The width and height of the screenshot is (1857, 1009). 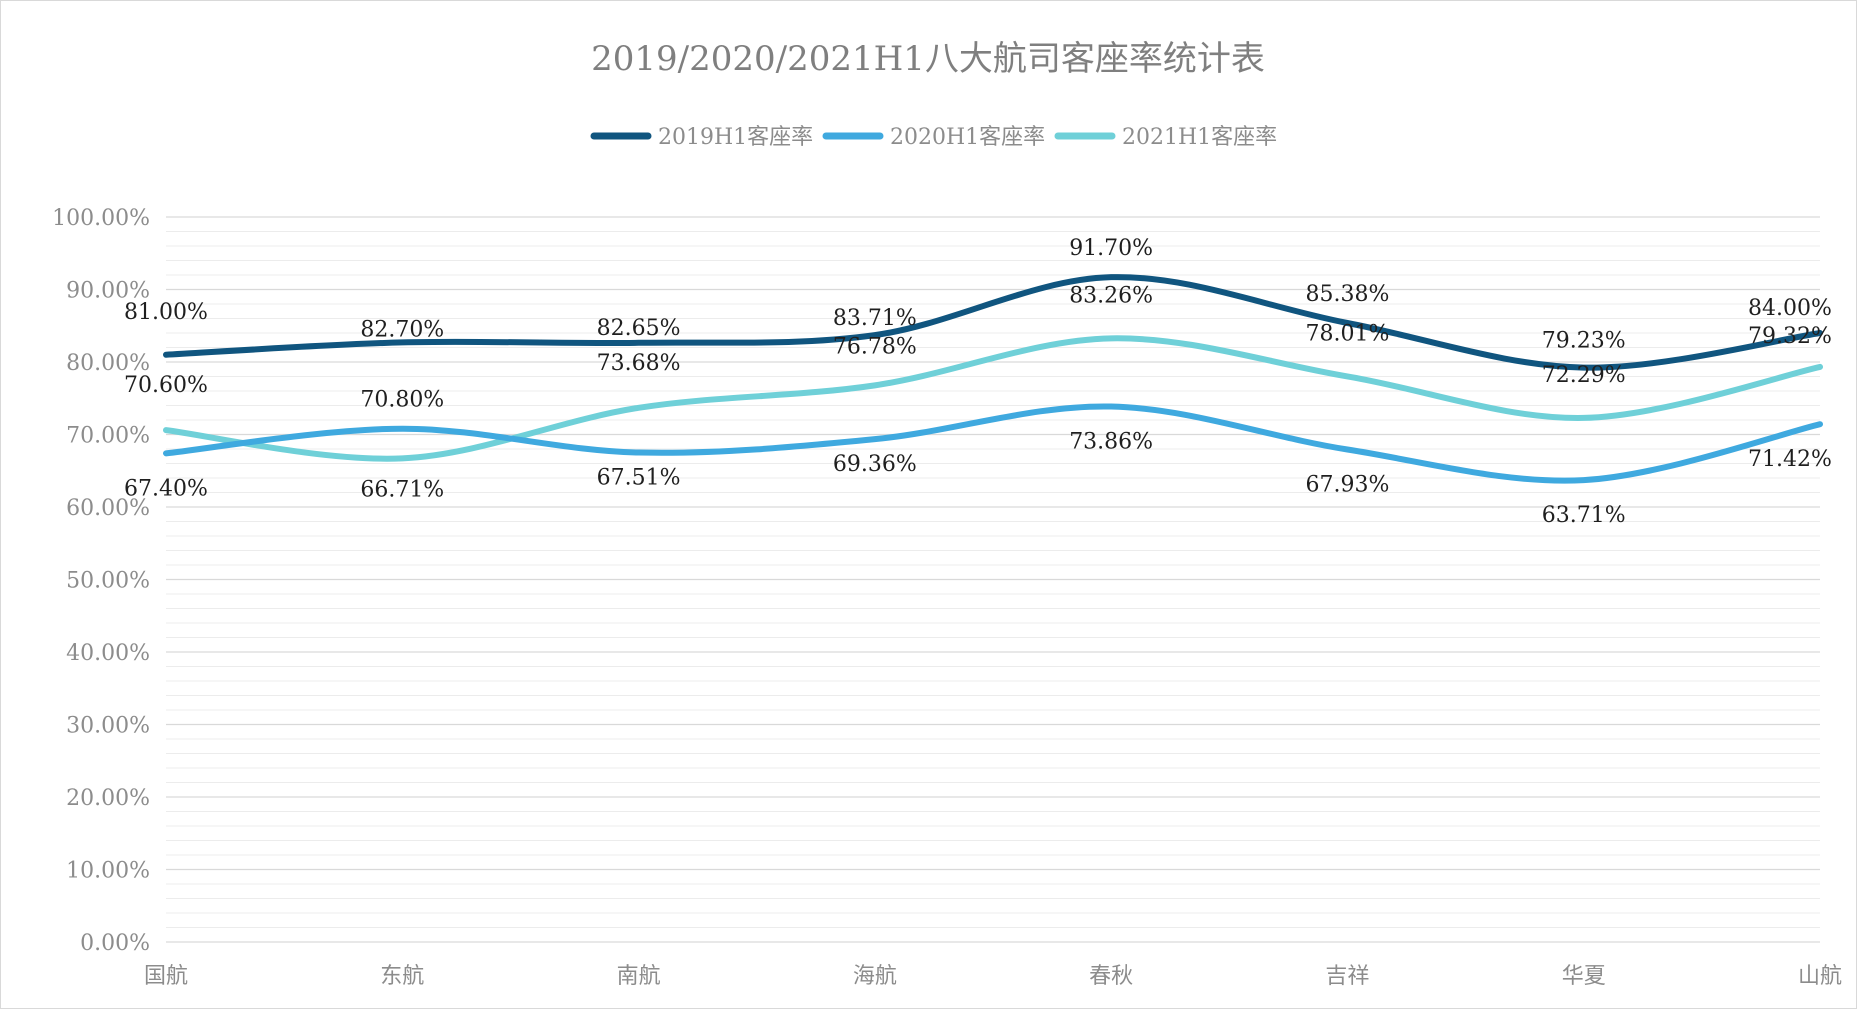 What do you see at coordinates (1347, 976) in the screenshot?
I see `x-tick-label: 吉祥` at bounding box center [1347, 976].